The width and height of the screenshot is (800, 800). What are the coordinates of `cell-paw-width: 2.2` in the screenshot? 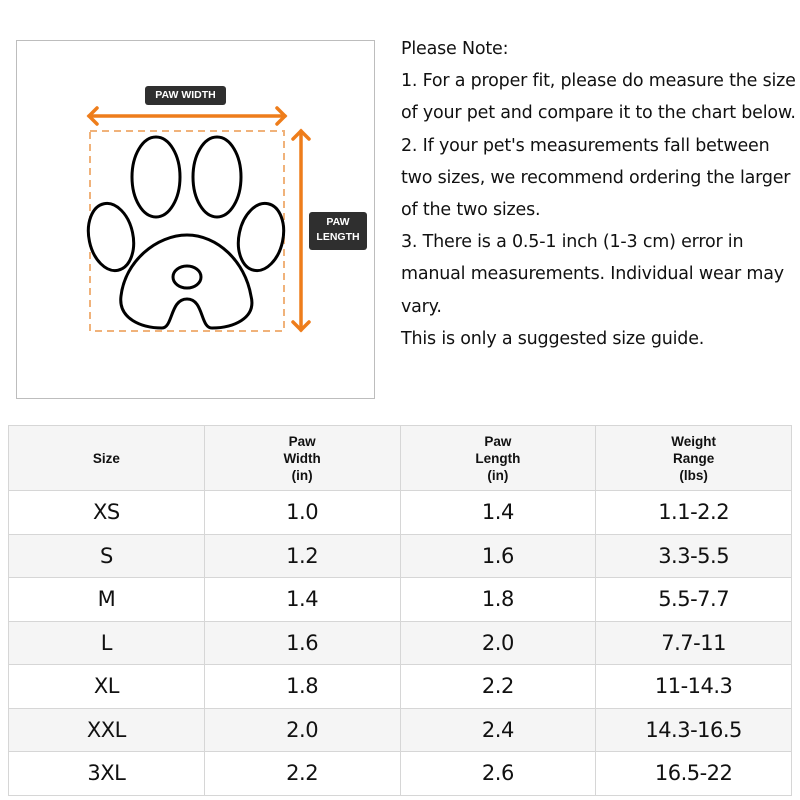 It's located at (302, 773).